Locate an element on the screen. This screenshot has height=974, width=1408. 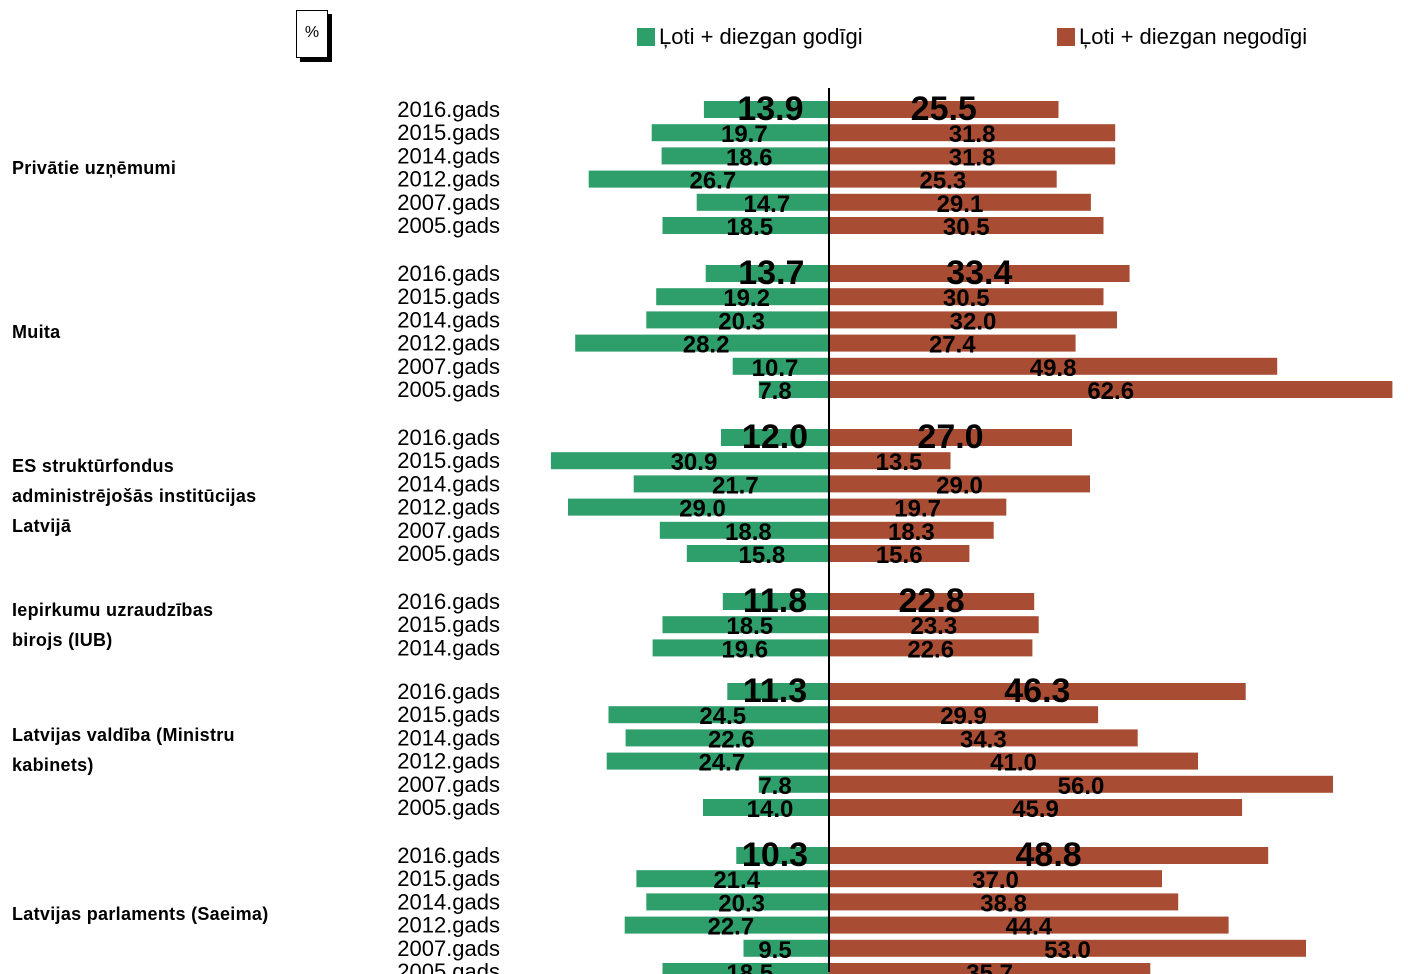
group-label-line: administrējošās institūcijas is located at coordinates (134, 495).